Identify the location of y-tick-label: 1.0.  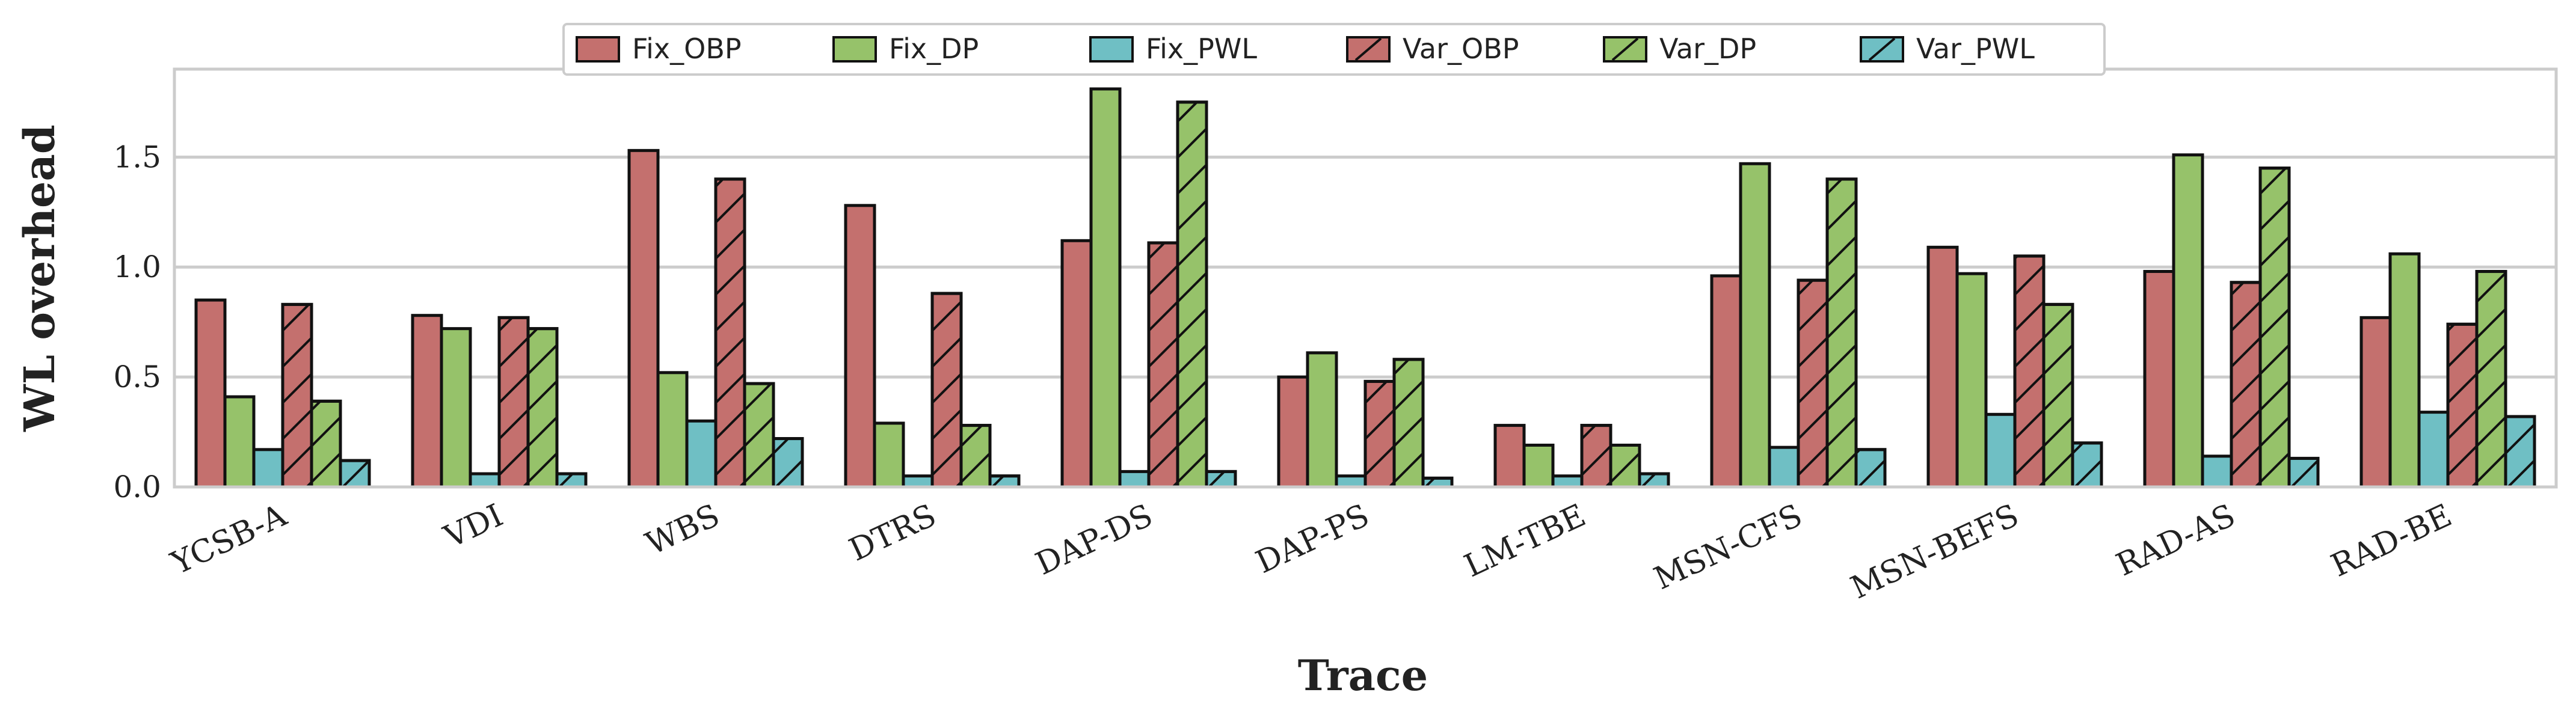
(137, 266).